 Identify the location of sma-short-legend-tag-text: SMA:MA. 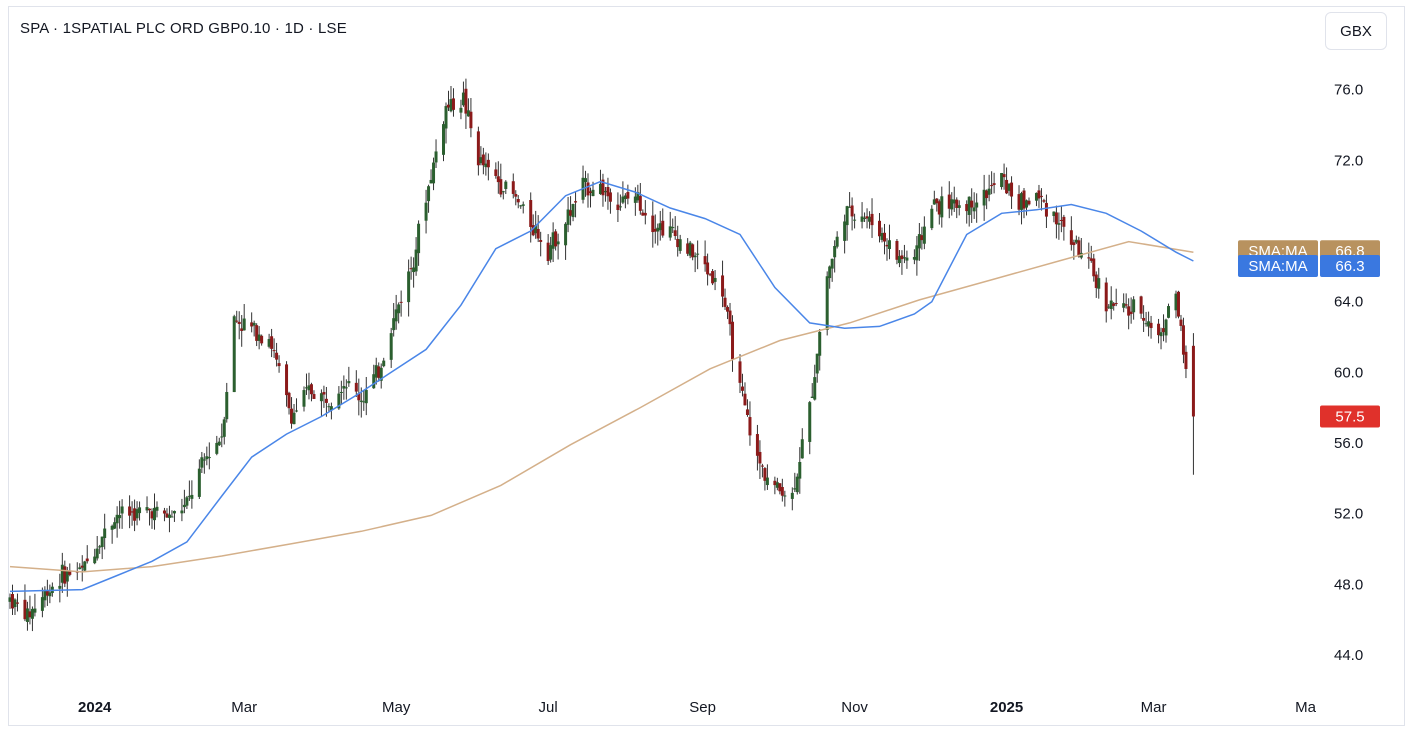
(1277, 266).